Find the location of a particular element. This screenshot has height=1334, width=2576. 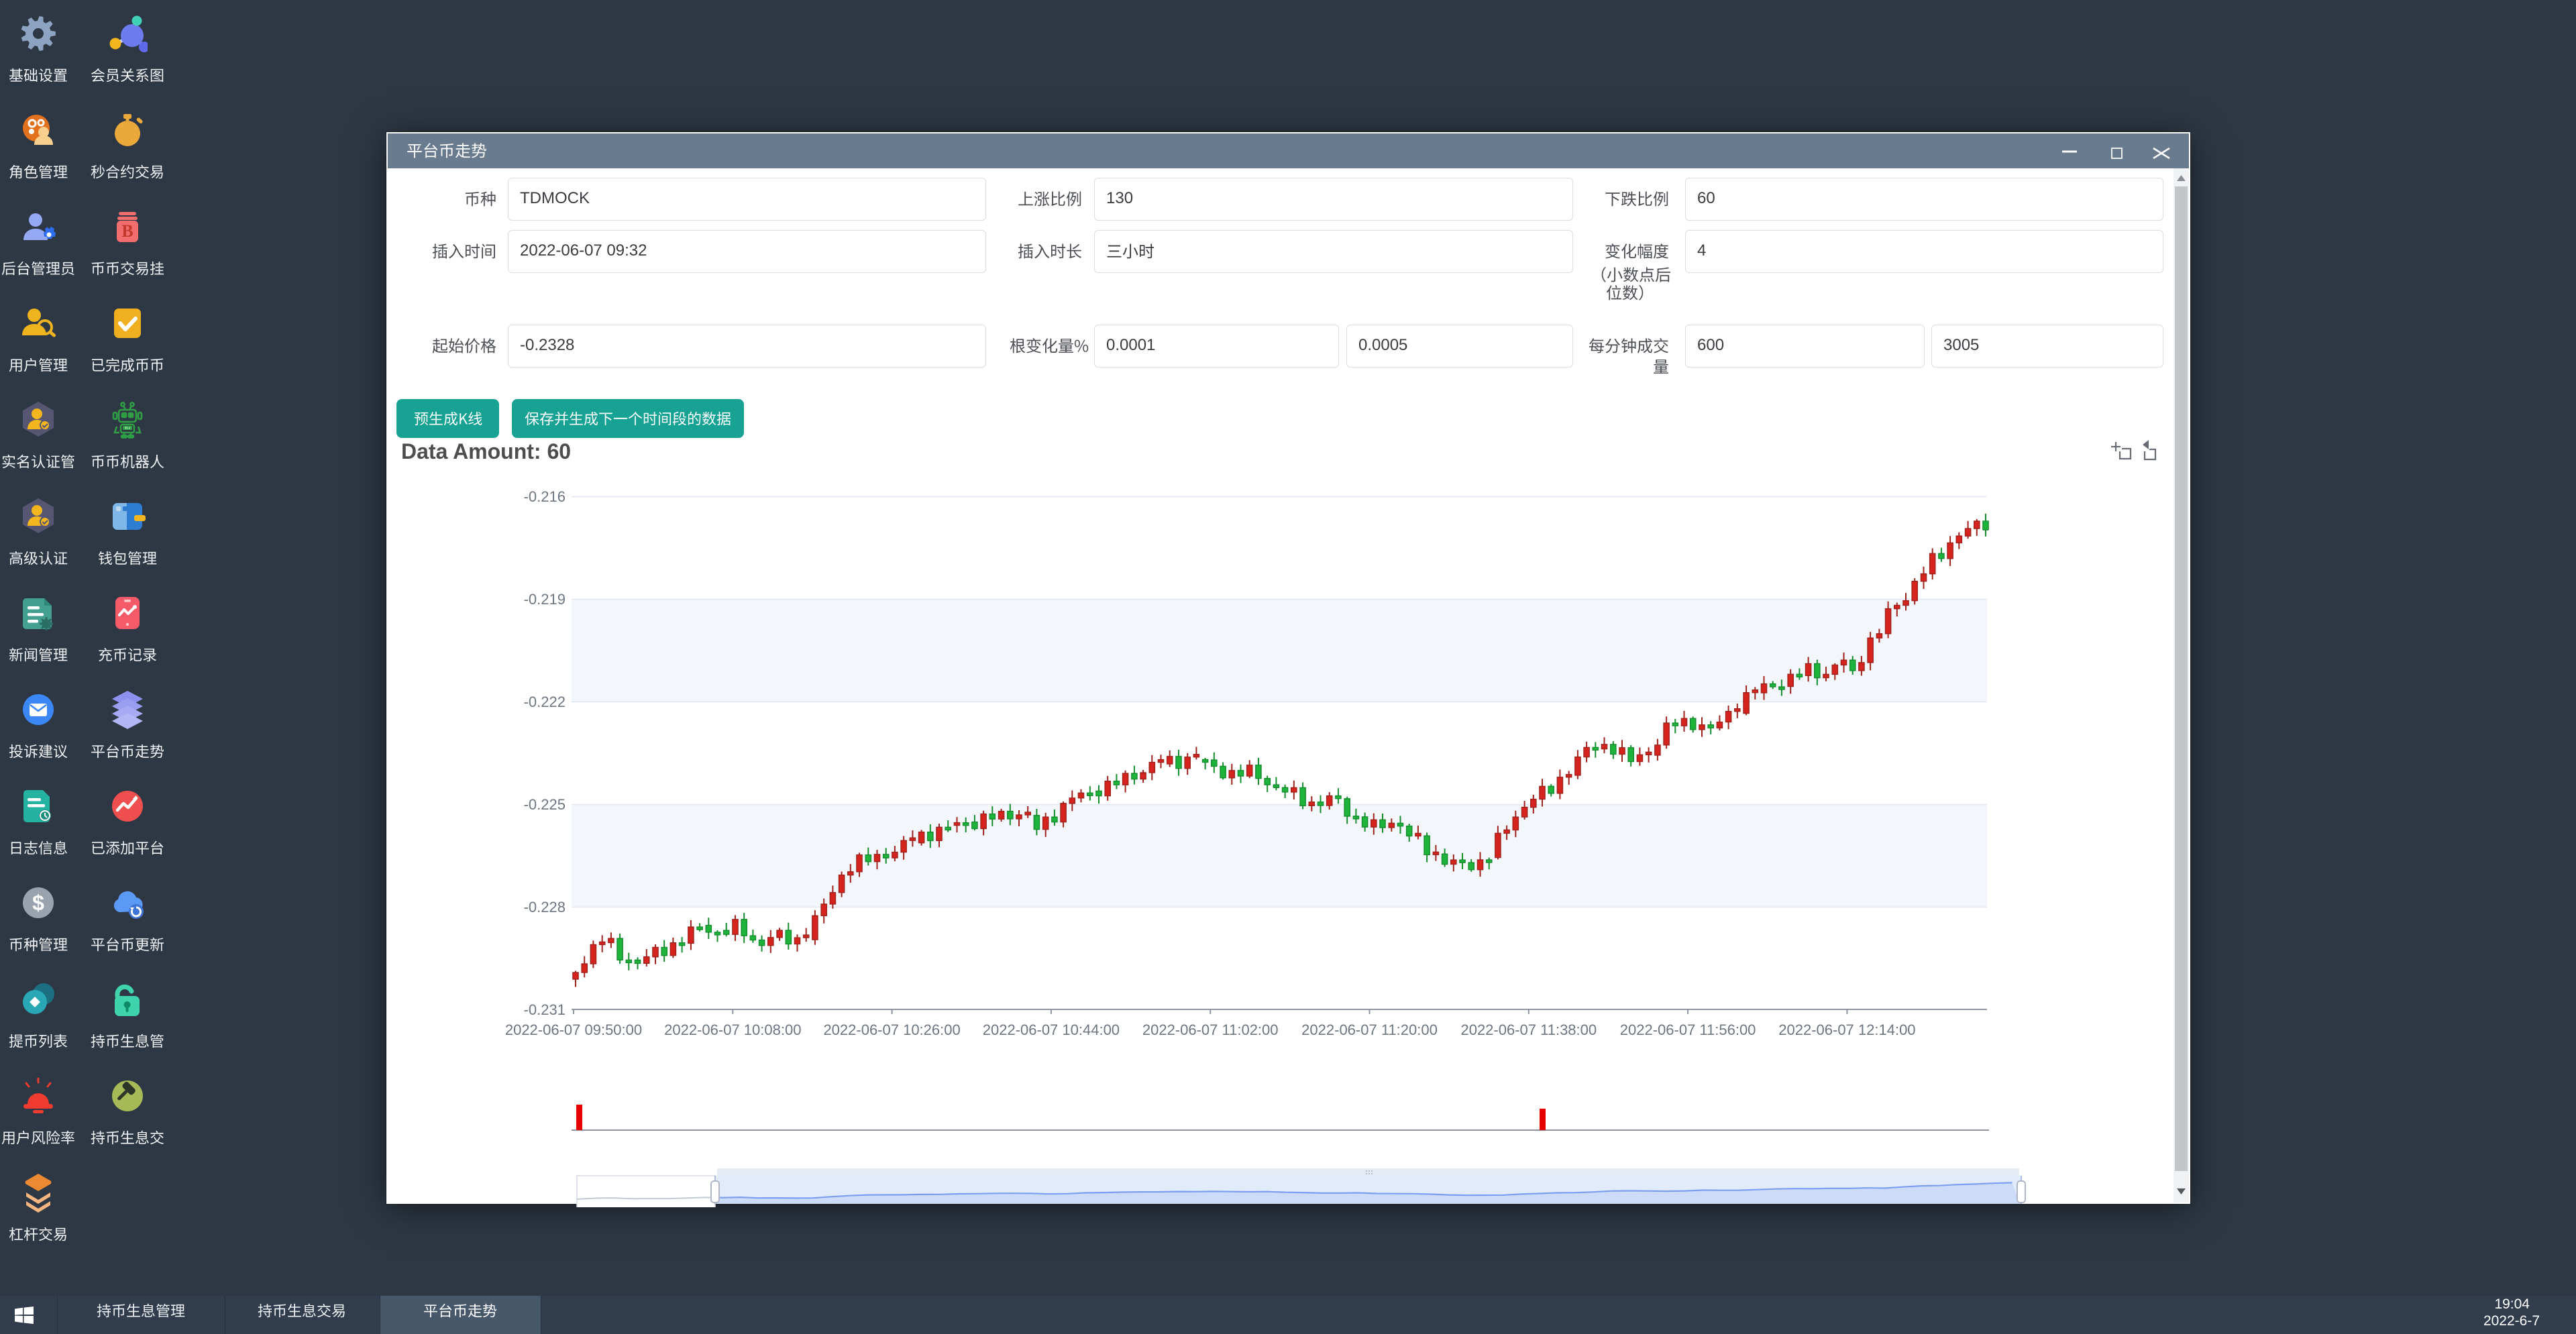

svg-text: -0.225 is located at coordinates (545, 804).